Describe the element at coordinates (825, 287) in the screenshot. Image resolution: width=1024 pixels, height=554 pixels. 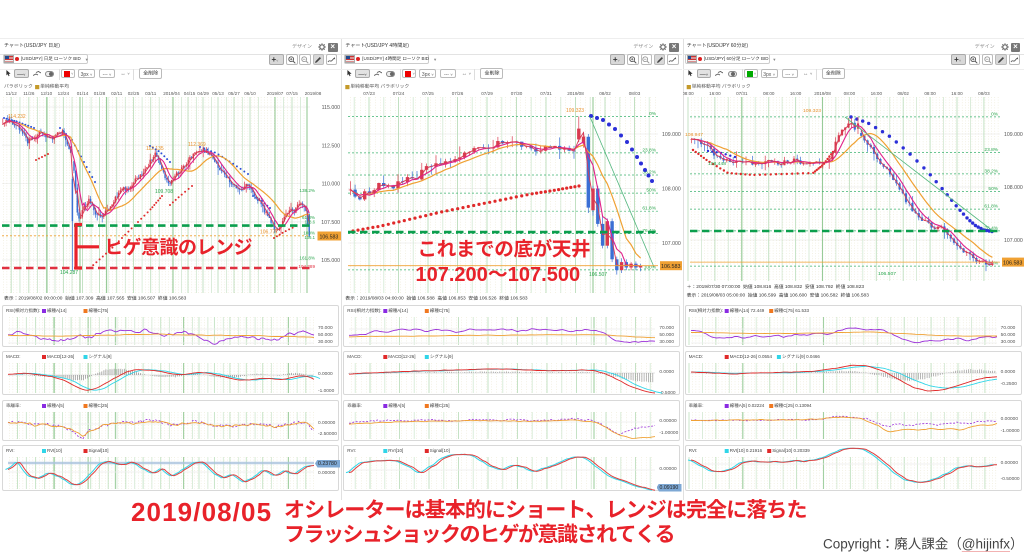
I see `svg-text: 108.792` at that location.